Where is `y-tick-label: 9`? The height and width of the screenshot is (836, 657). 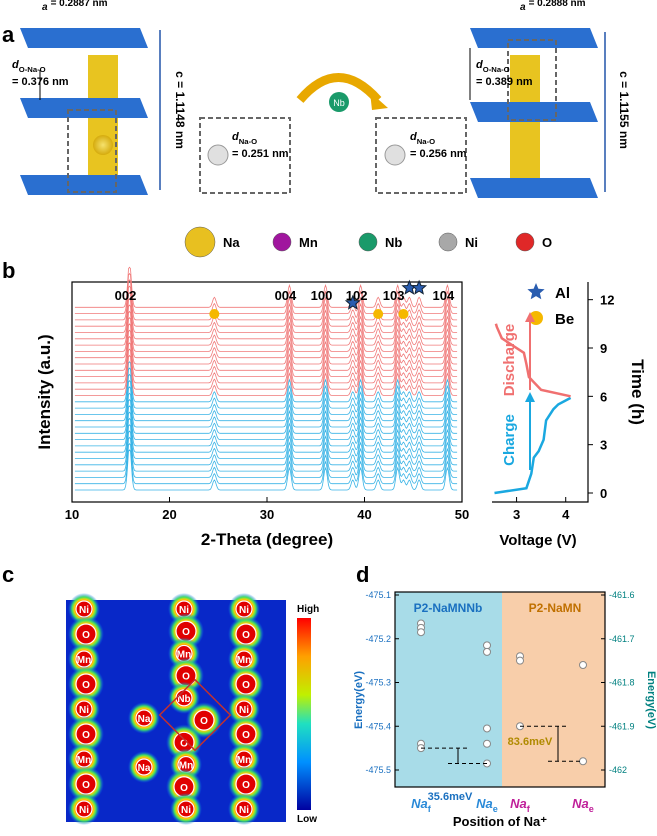 y-tick-label: 9 is located at coordinates (603, 348).